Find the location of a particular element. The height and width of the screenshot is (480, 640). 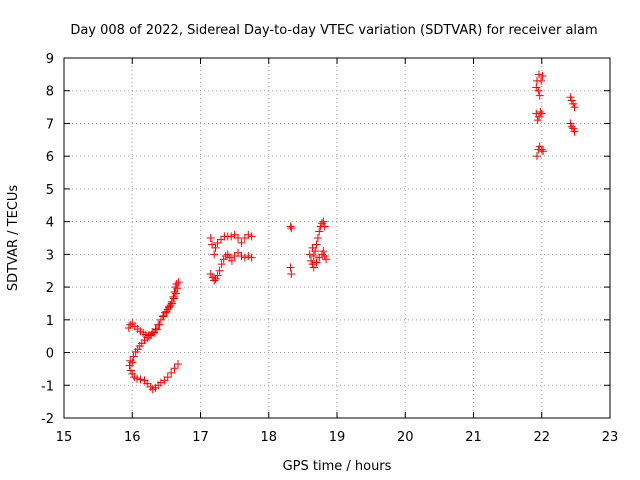

x-tick-label: 18 is located at coordinates (268, 437).